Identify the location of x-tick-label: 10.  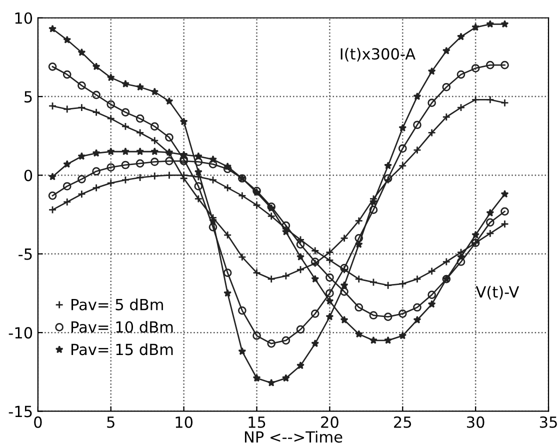
(184, 422).